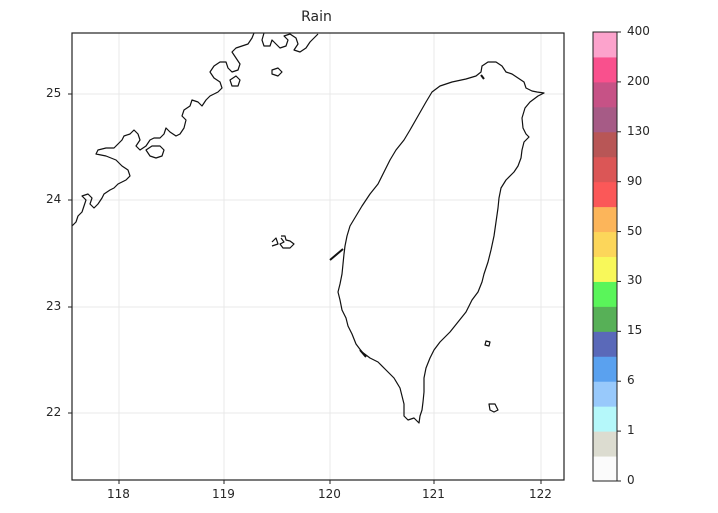 This screenshot has width=718, height=513. I want to click on x-tick-label: 120, so click(329, 494).